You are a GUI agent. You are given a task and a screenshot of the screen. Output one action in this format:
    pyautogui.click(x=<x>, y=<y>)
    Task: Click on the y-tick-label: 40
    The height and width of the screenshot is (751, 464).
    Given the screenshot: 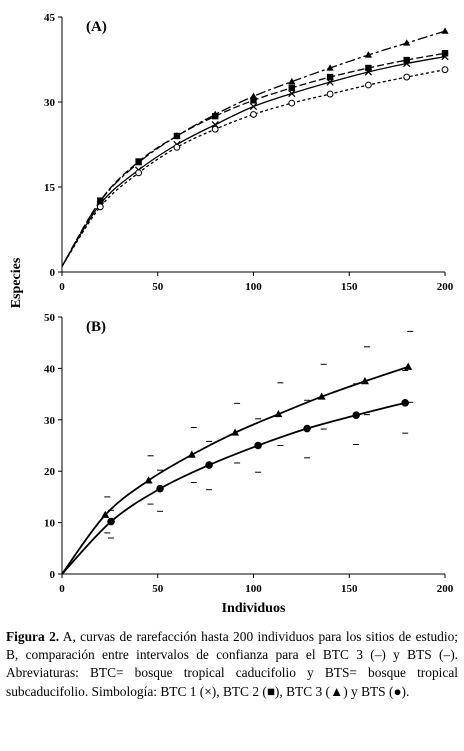 What is the action you would take?
    pyautogui.click(x=50, y=369)
    